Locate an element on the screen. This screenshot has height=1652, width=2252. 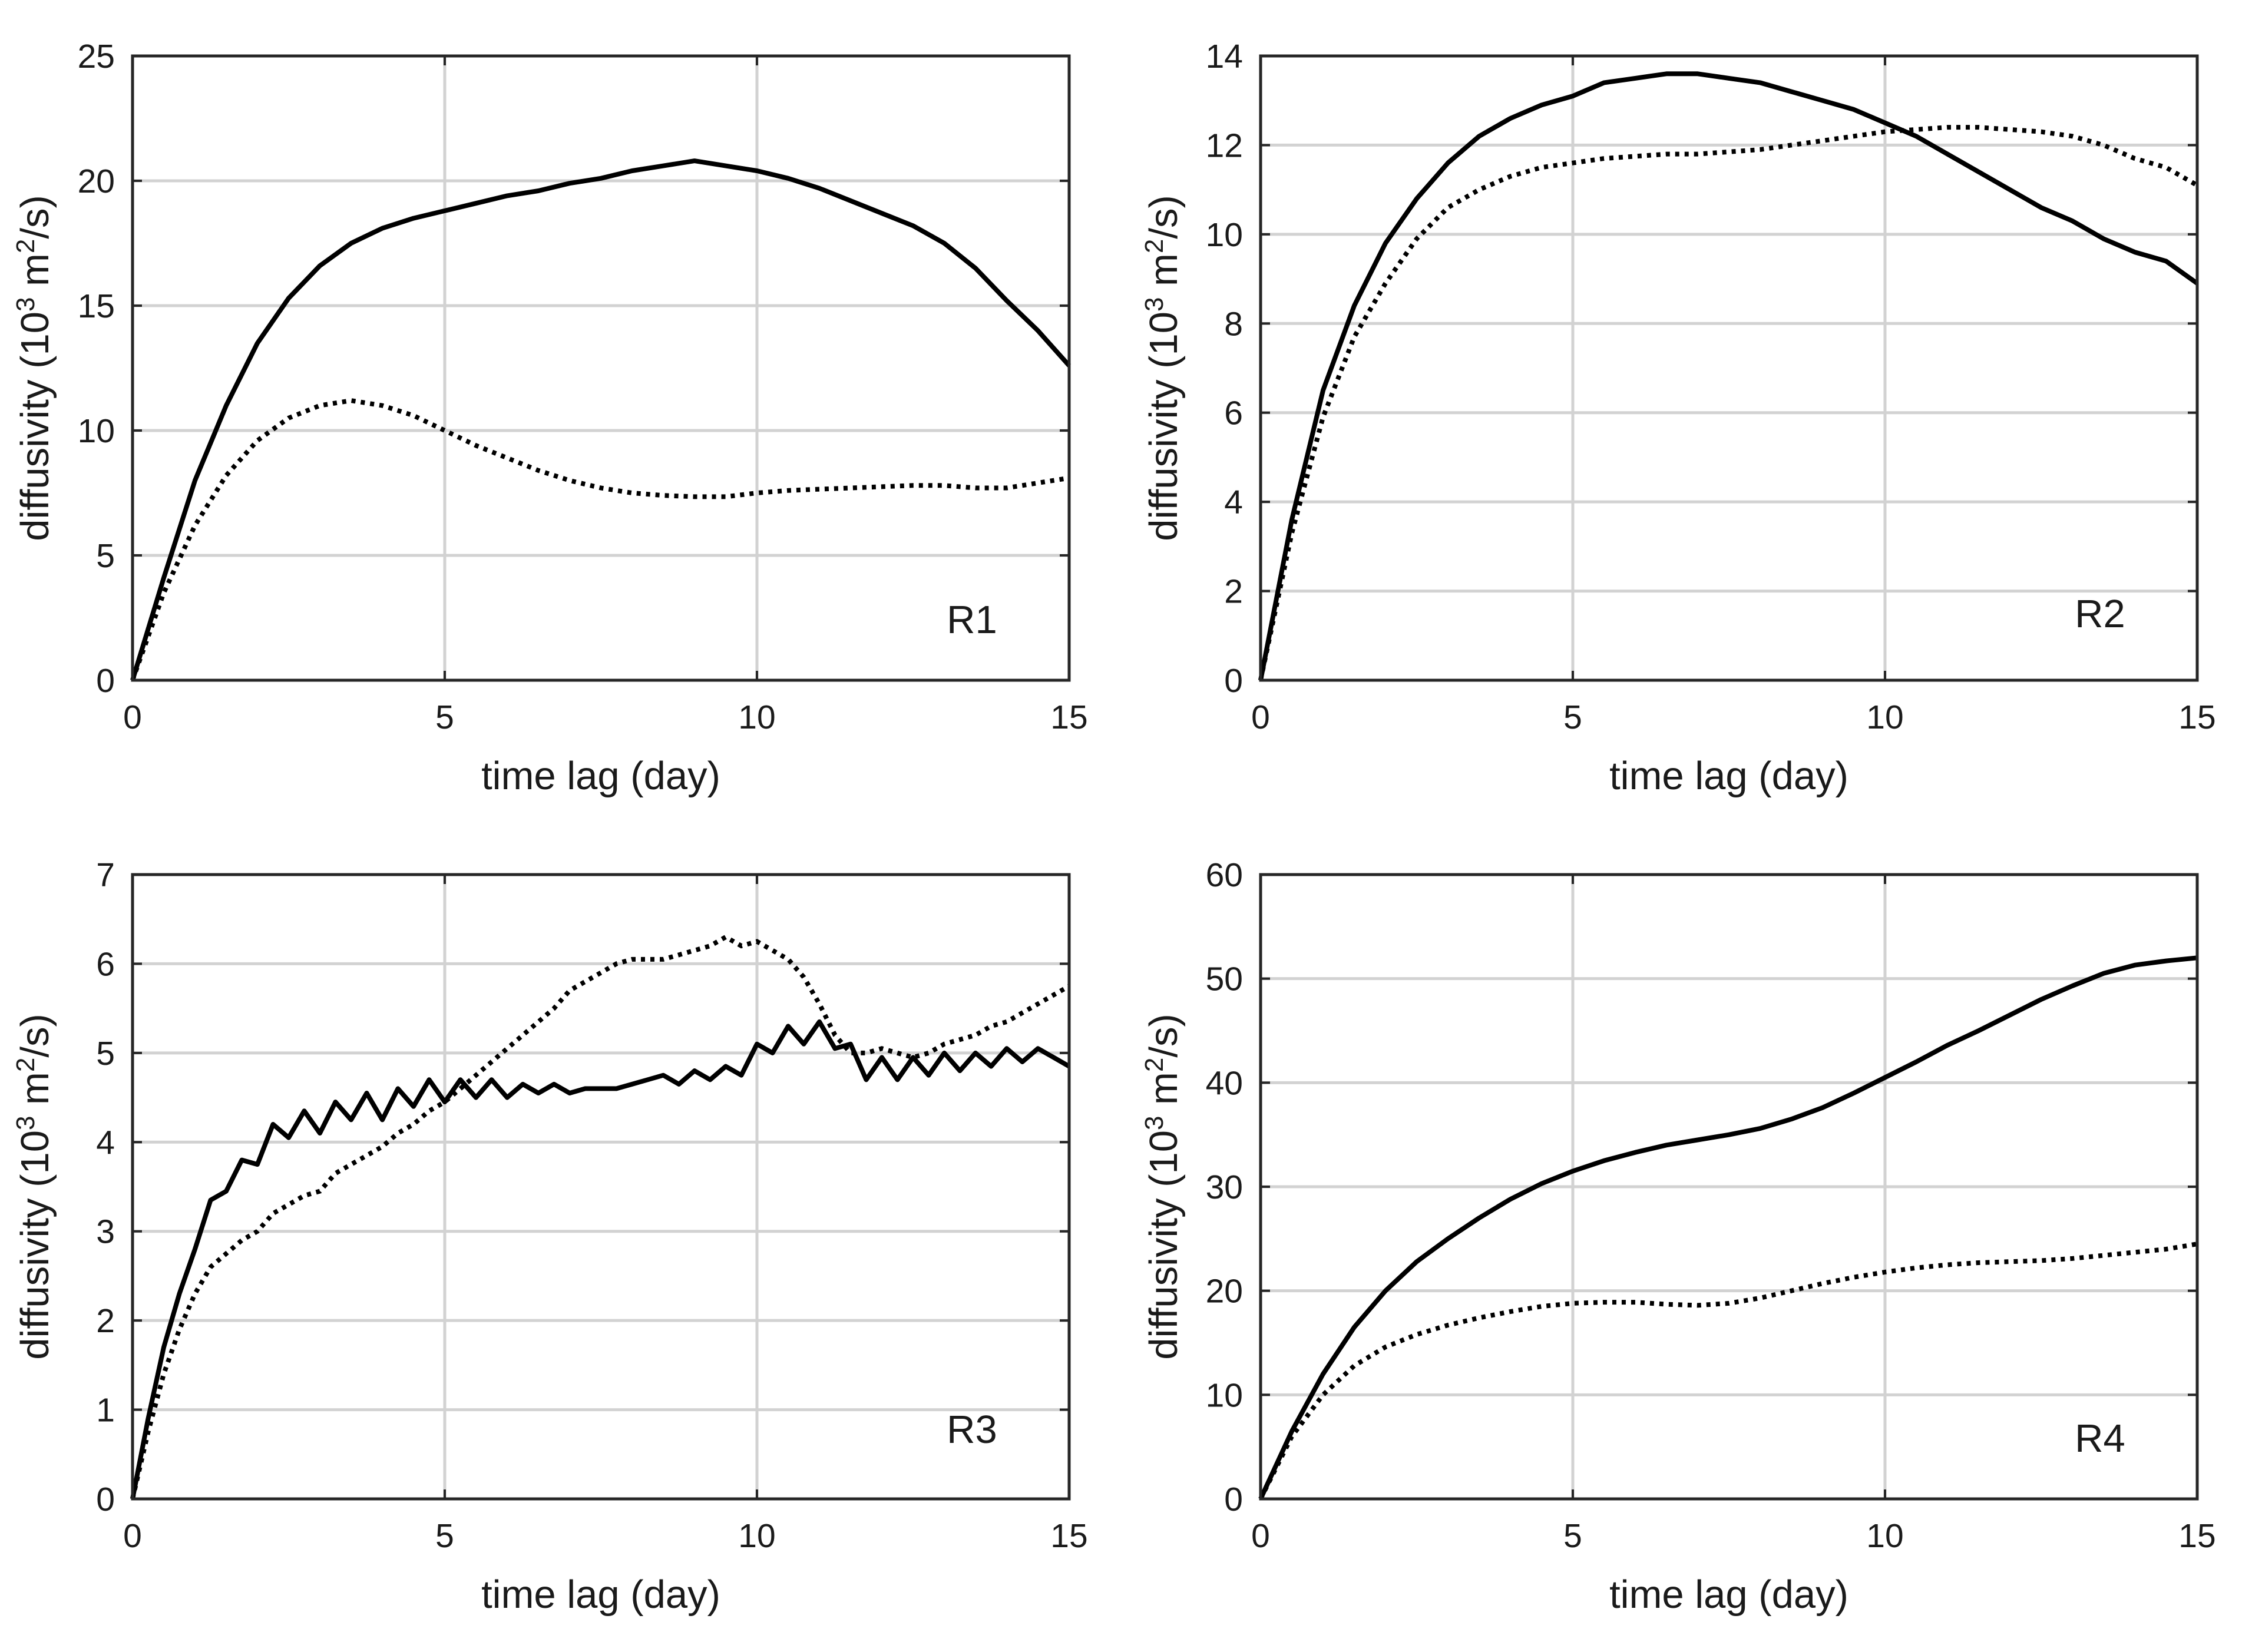
y-tick-label: 12 is located at coordinates (1224, 145).